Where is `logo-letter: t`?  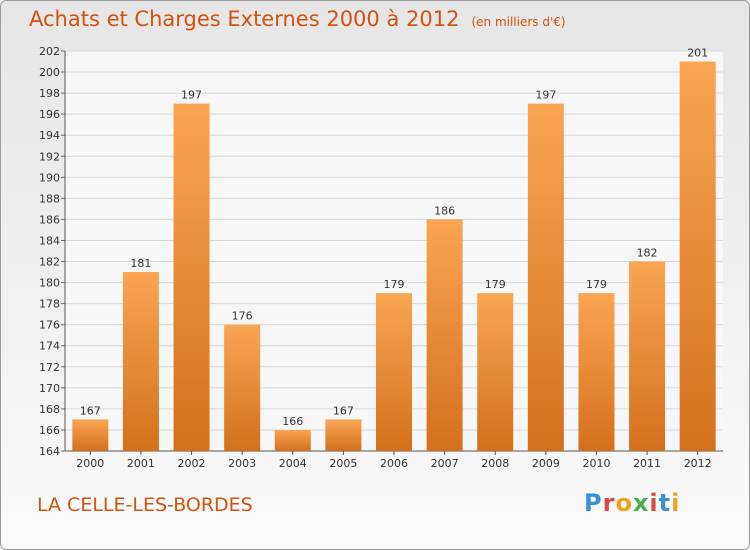 logo-letter: t is located at coordinates (665, 503).